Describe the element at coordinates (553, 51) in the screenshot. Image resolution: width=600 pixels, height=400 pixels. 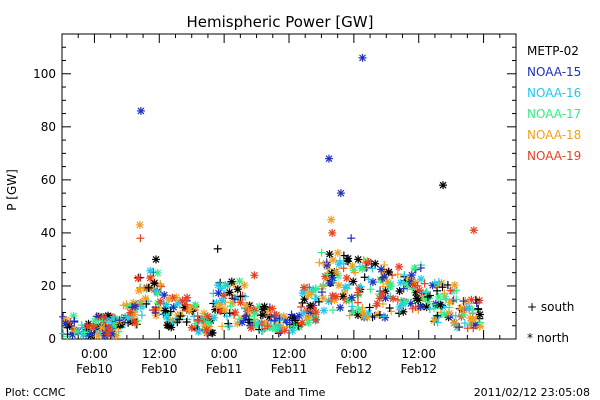
I see `legend-item-metp-02: METP-02` at that location.